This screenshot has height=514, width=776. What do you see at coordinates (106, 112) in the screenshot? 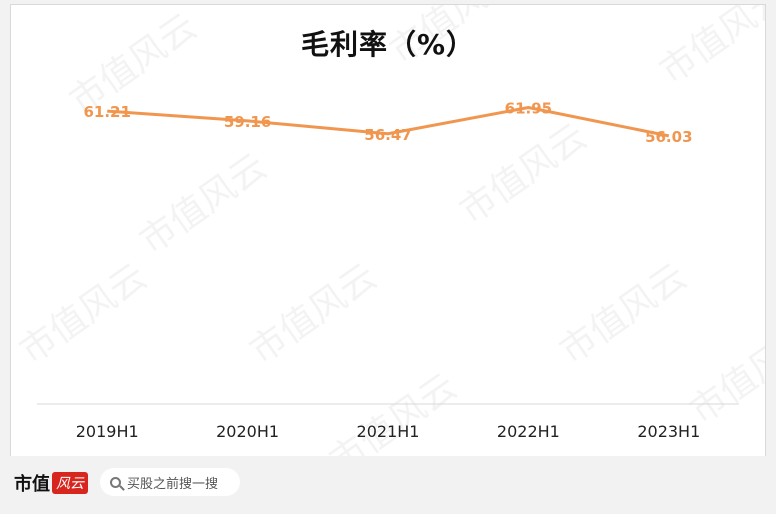
I see `data-label: 61.21` at bounding box center [106, 112].